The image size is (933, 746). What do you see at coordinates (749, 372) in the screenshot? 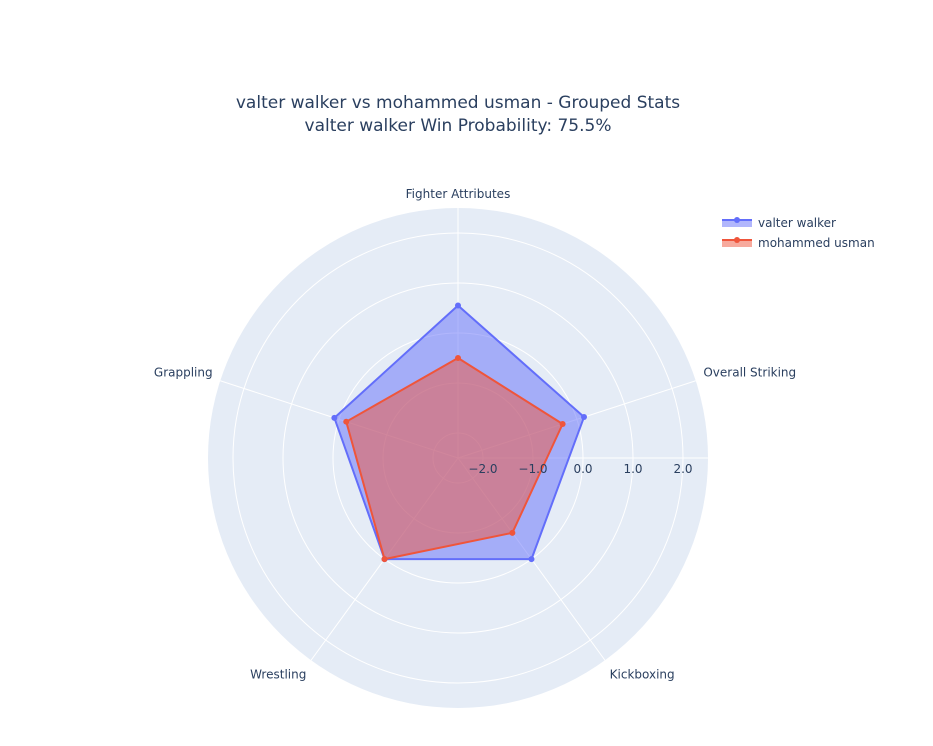
I see `category-label: Overall Striking` at bounding box center [749, 372].